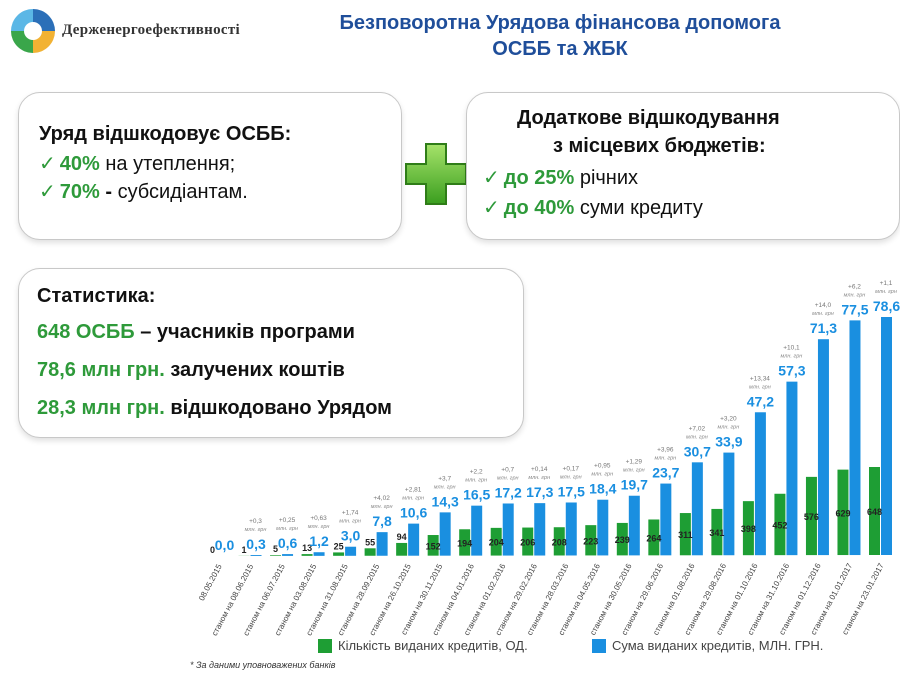  What do you see at coordinates (539, 478) in the screenshot?
I see `label-increment-unit-10: млн. грн` at bounding box center [539, 478].